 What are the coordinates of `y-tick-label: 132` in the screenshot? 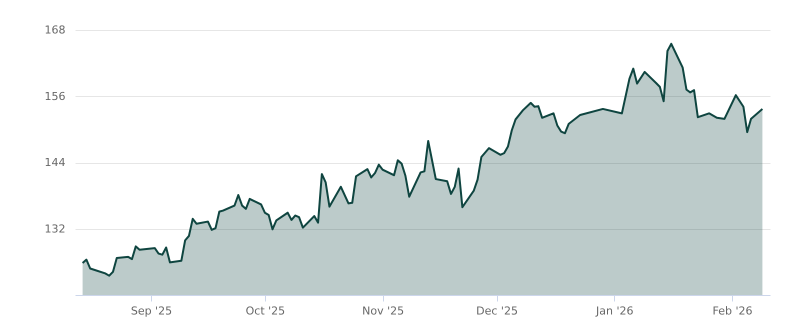 It's located at (55, 229).